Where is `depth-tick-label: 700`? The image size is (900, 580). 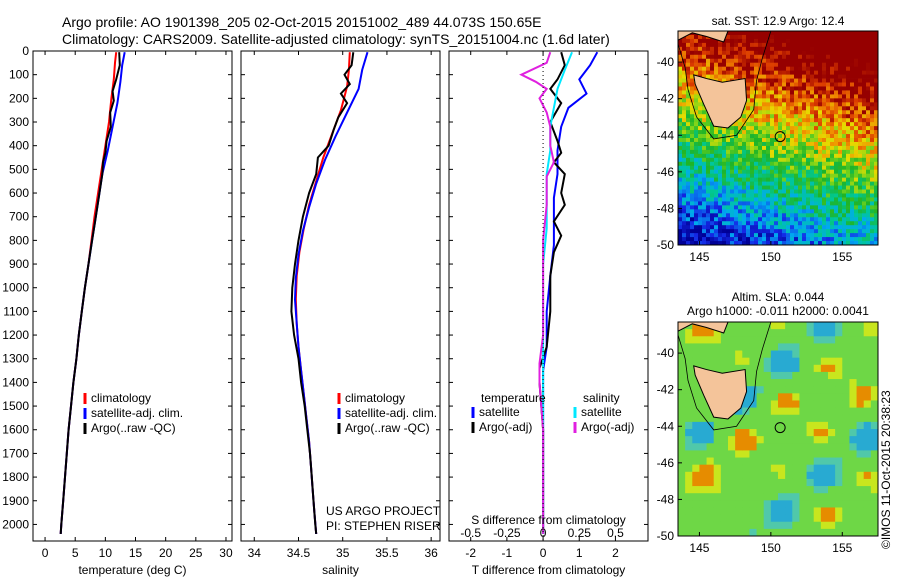 depth-tick-label: 700 is located at coordinates (19, 217).